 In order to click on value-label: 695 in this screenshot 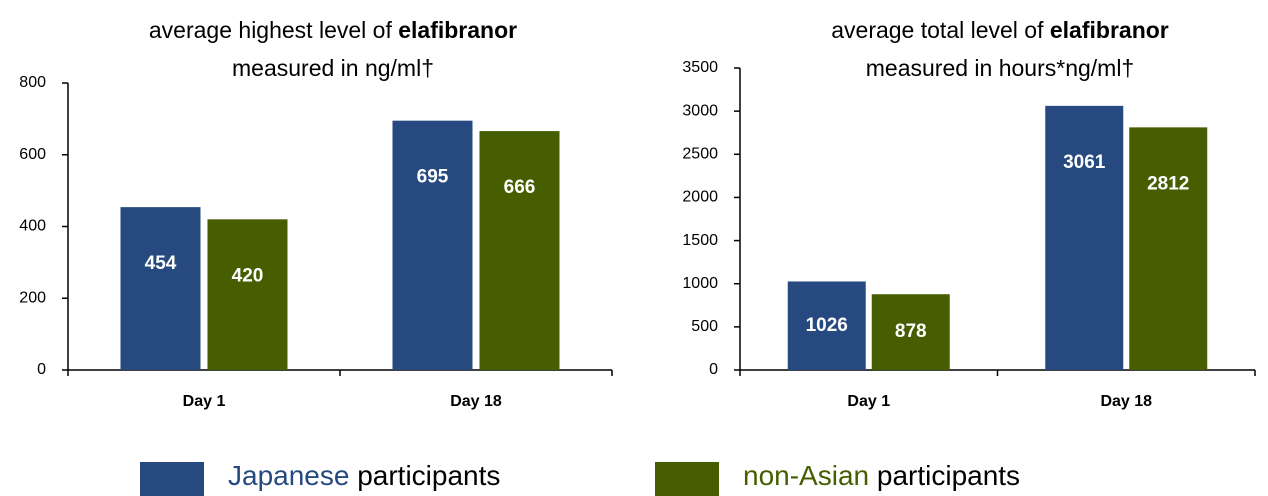, I will do `click(433, 177)`.